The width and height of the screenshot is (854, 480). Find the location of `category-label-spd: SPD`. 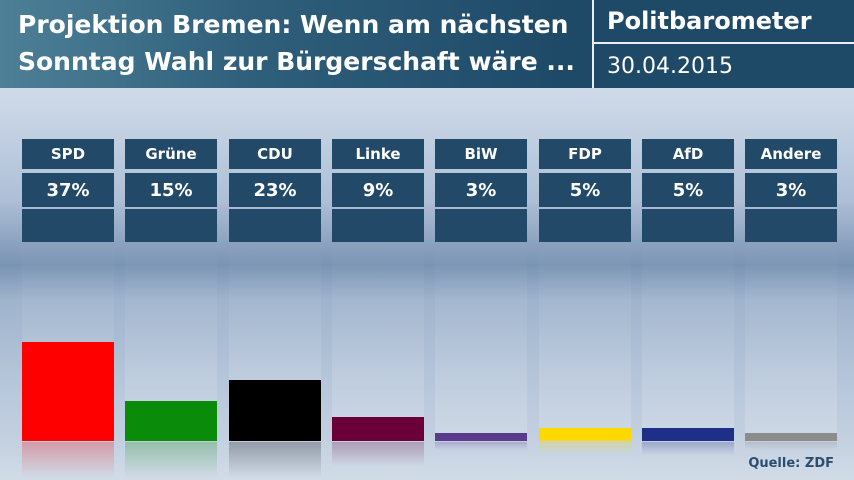

category-label-spd: SPD is located at coordinates (68, 154).